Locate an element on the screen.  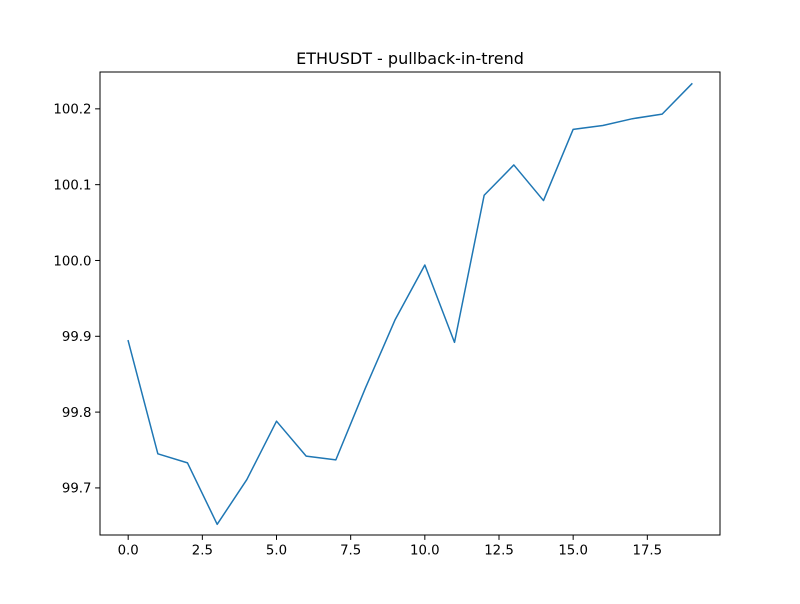
y-tick-label: 100.2 is located at coordinates (72, 110).